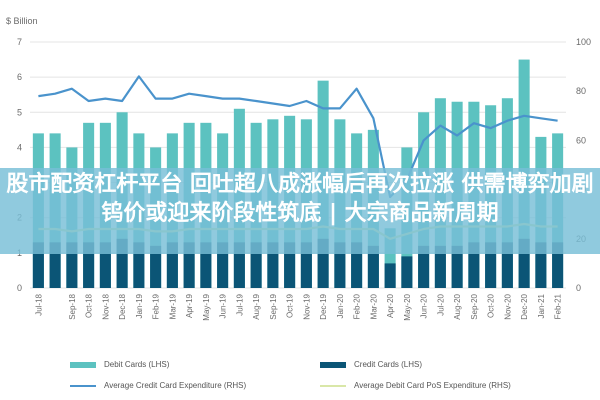 This screenshot has height=400, width=600. I want to click on y-left-tick-label: 0, so click(19, 288).